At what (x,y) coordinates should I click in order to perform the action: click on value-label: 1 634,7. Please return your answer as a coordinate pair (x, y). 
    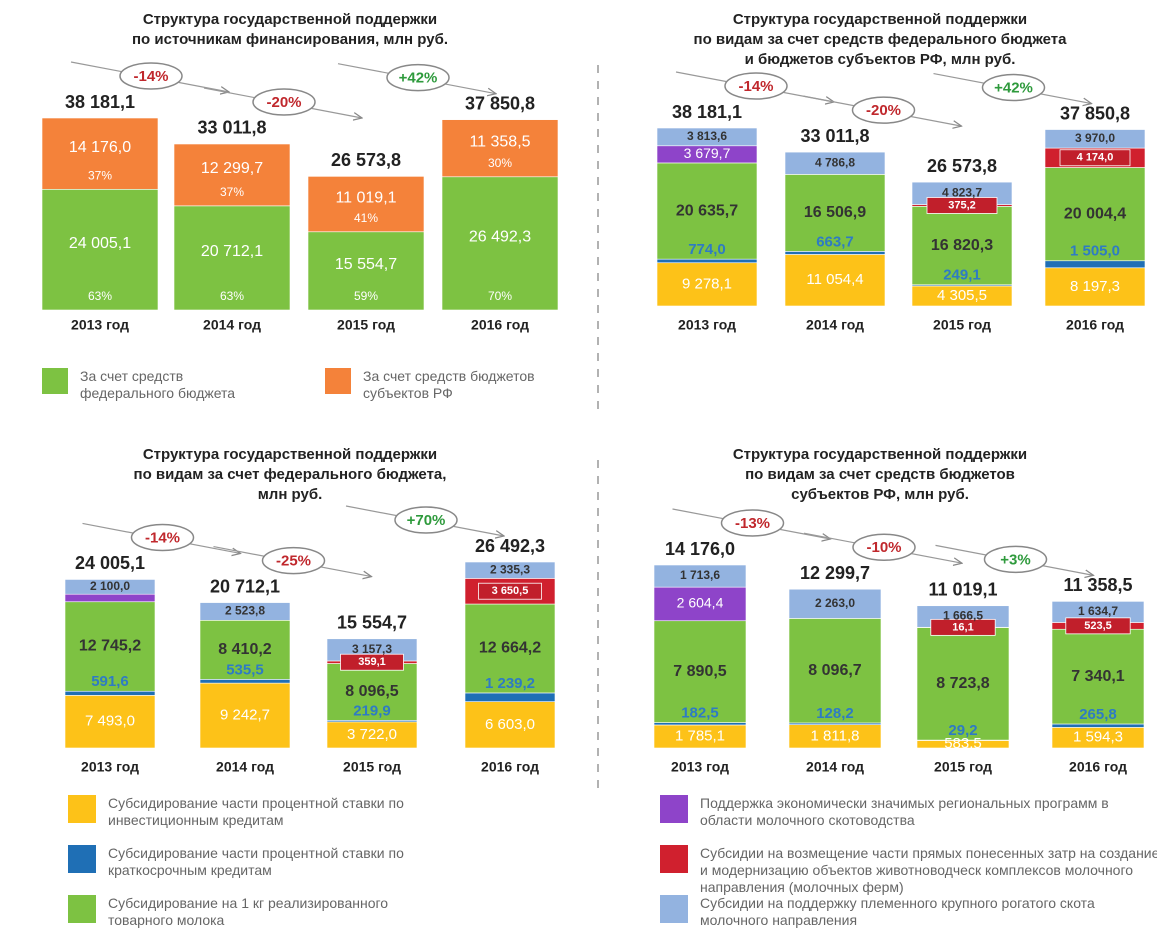
    Looking at the image, I should click on (1098, 611).